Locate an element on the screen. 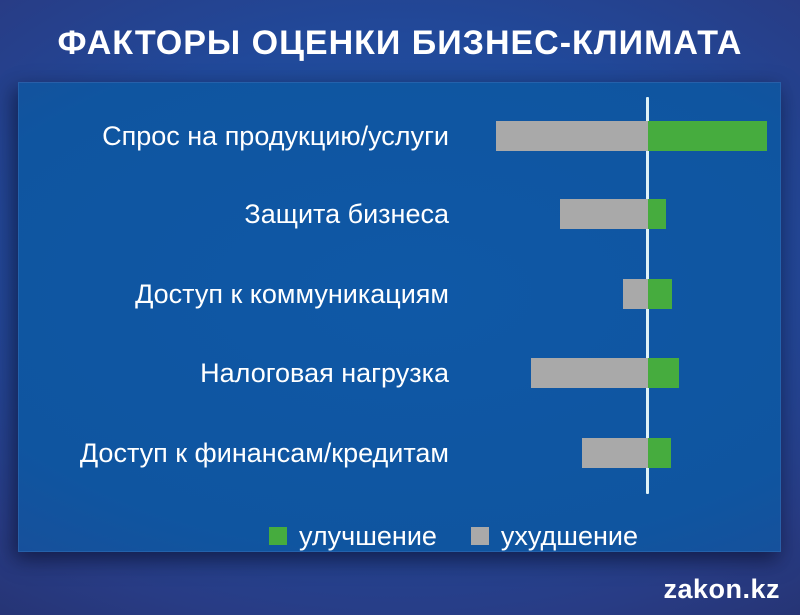 The image size is (800, 615). legend-label-worsening: ухудшение is located at coordinates (569, 536).